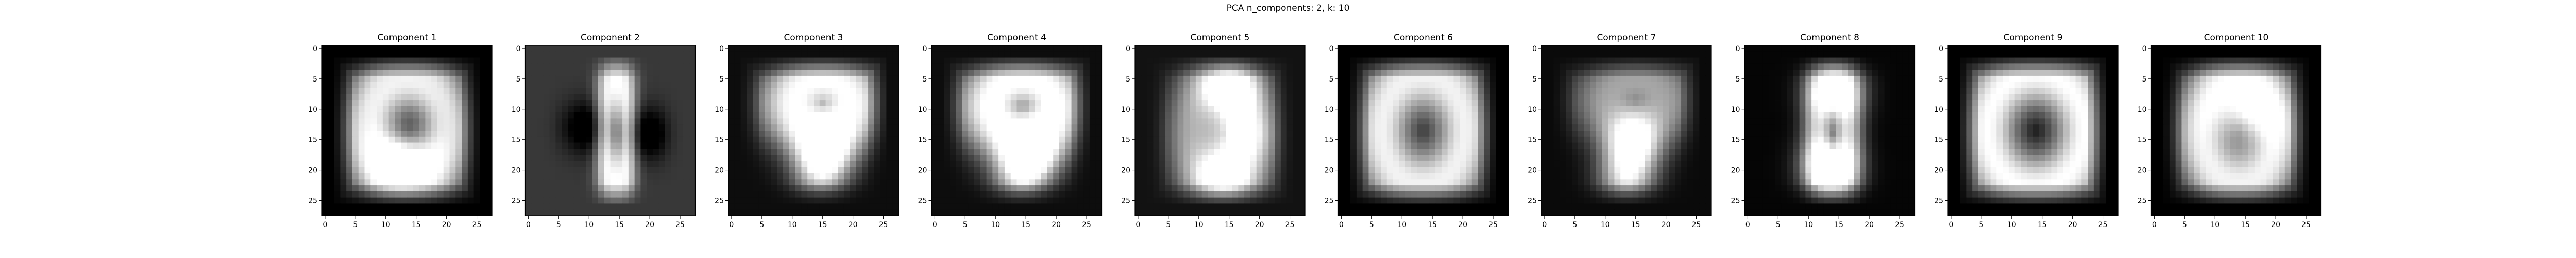  I want to click on x-tick-label: 25, so click(477, 225).